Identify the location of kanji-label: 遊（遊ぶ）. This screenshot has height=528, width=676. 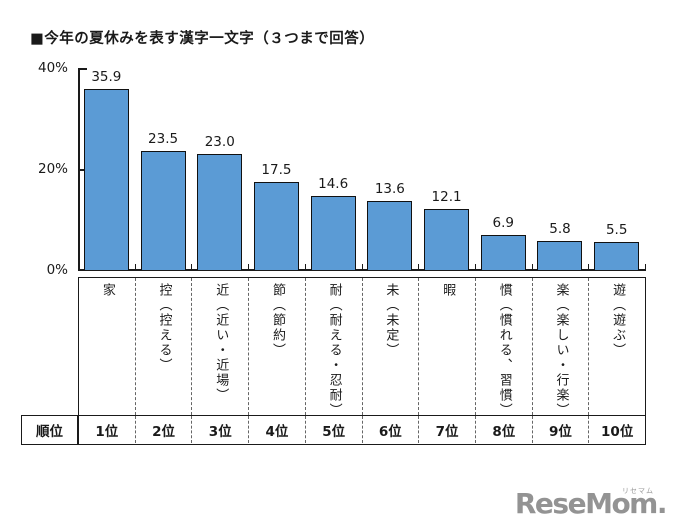
(618, 320).